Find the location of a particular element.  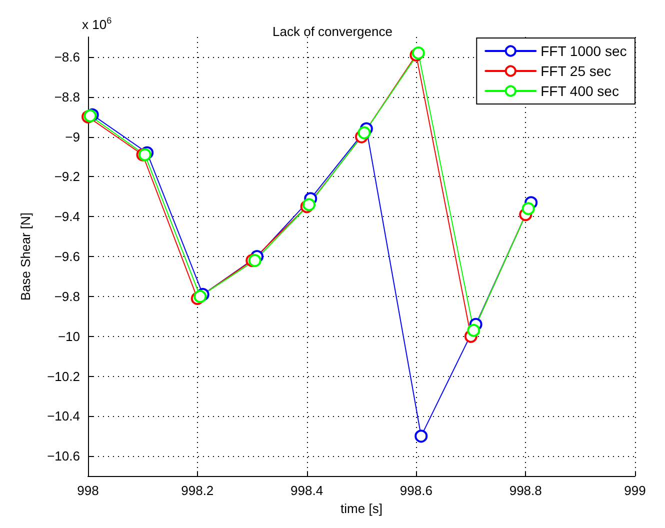

y-tick-label: −8.6 is located at coordinates (67, 56).